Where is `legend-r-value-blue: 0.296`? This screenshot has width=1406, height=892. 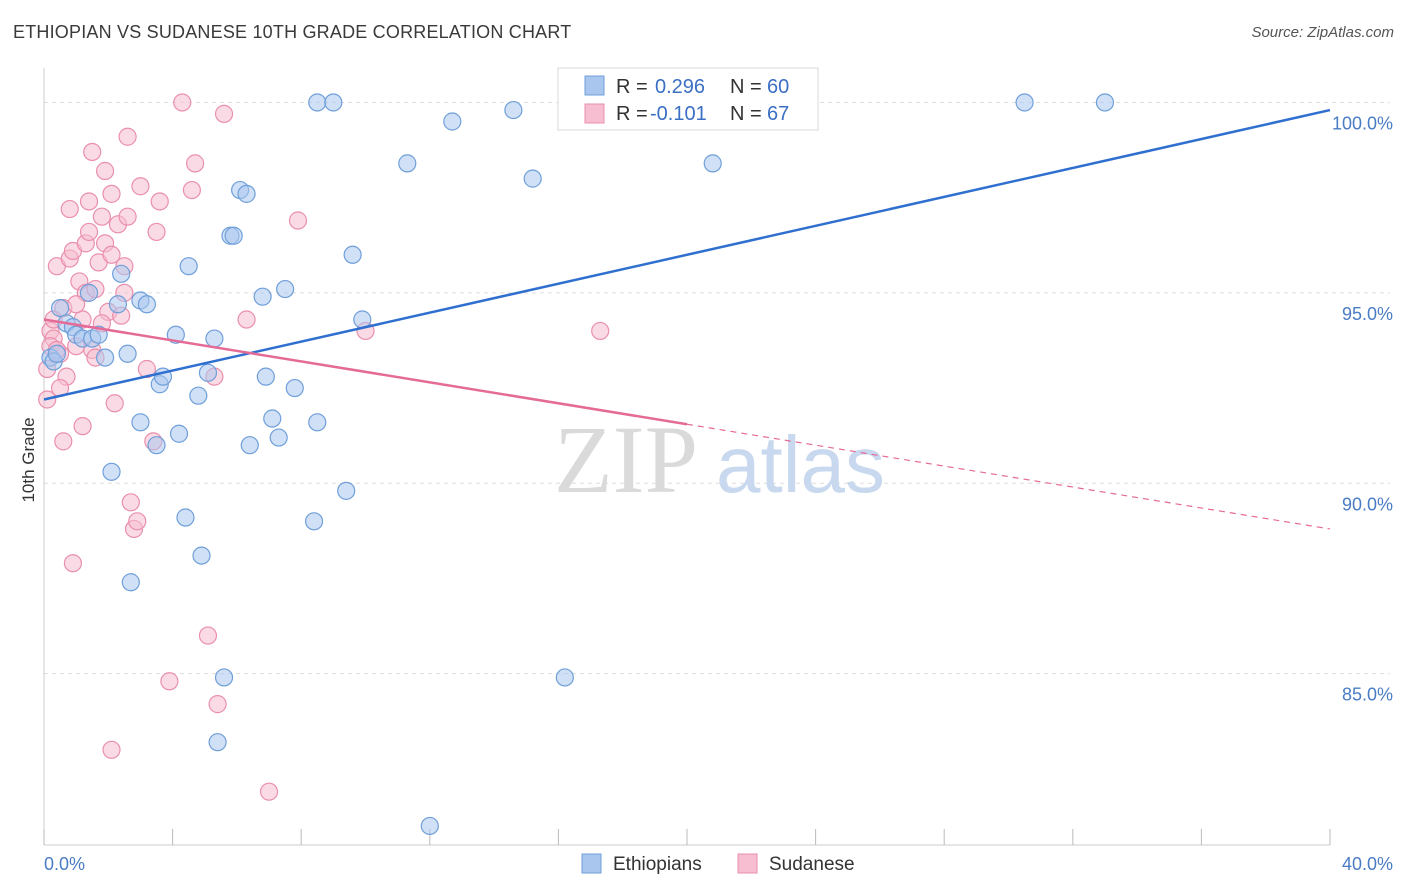
legend-r-value-blue: 0.296 is located at coordinates (680, 87).